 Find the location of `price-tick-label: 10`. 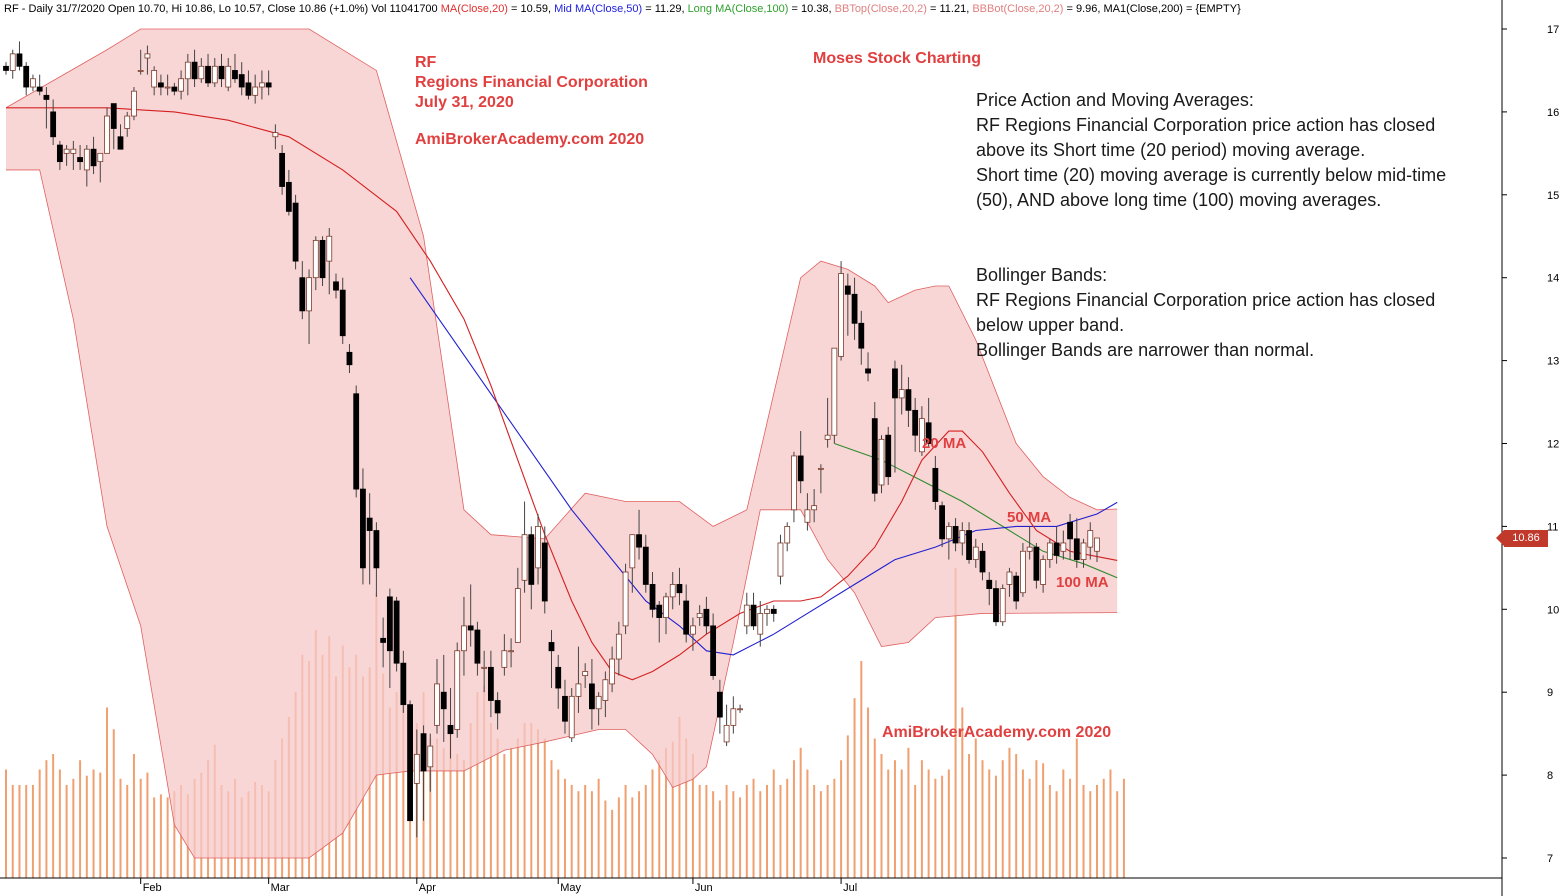

price-tick-label: 10 is located at coordinates (1553, 610).